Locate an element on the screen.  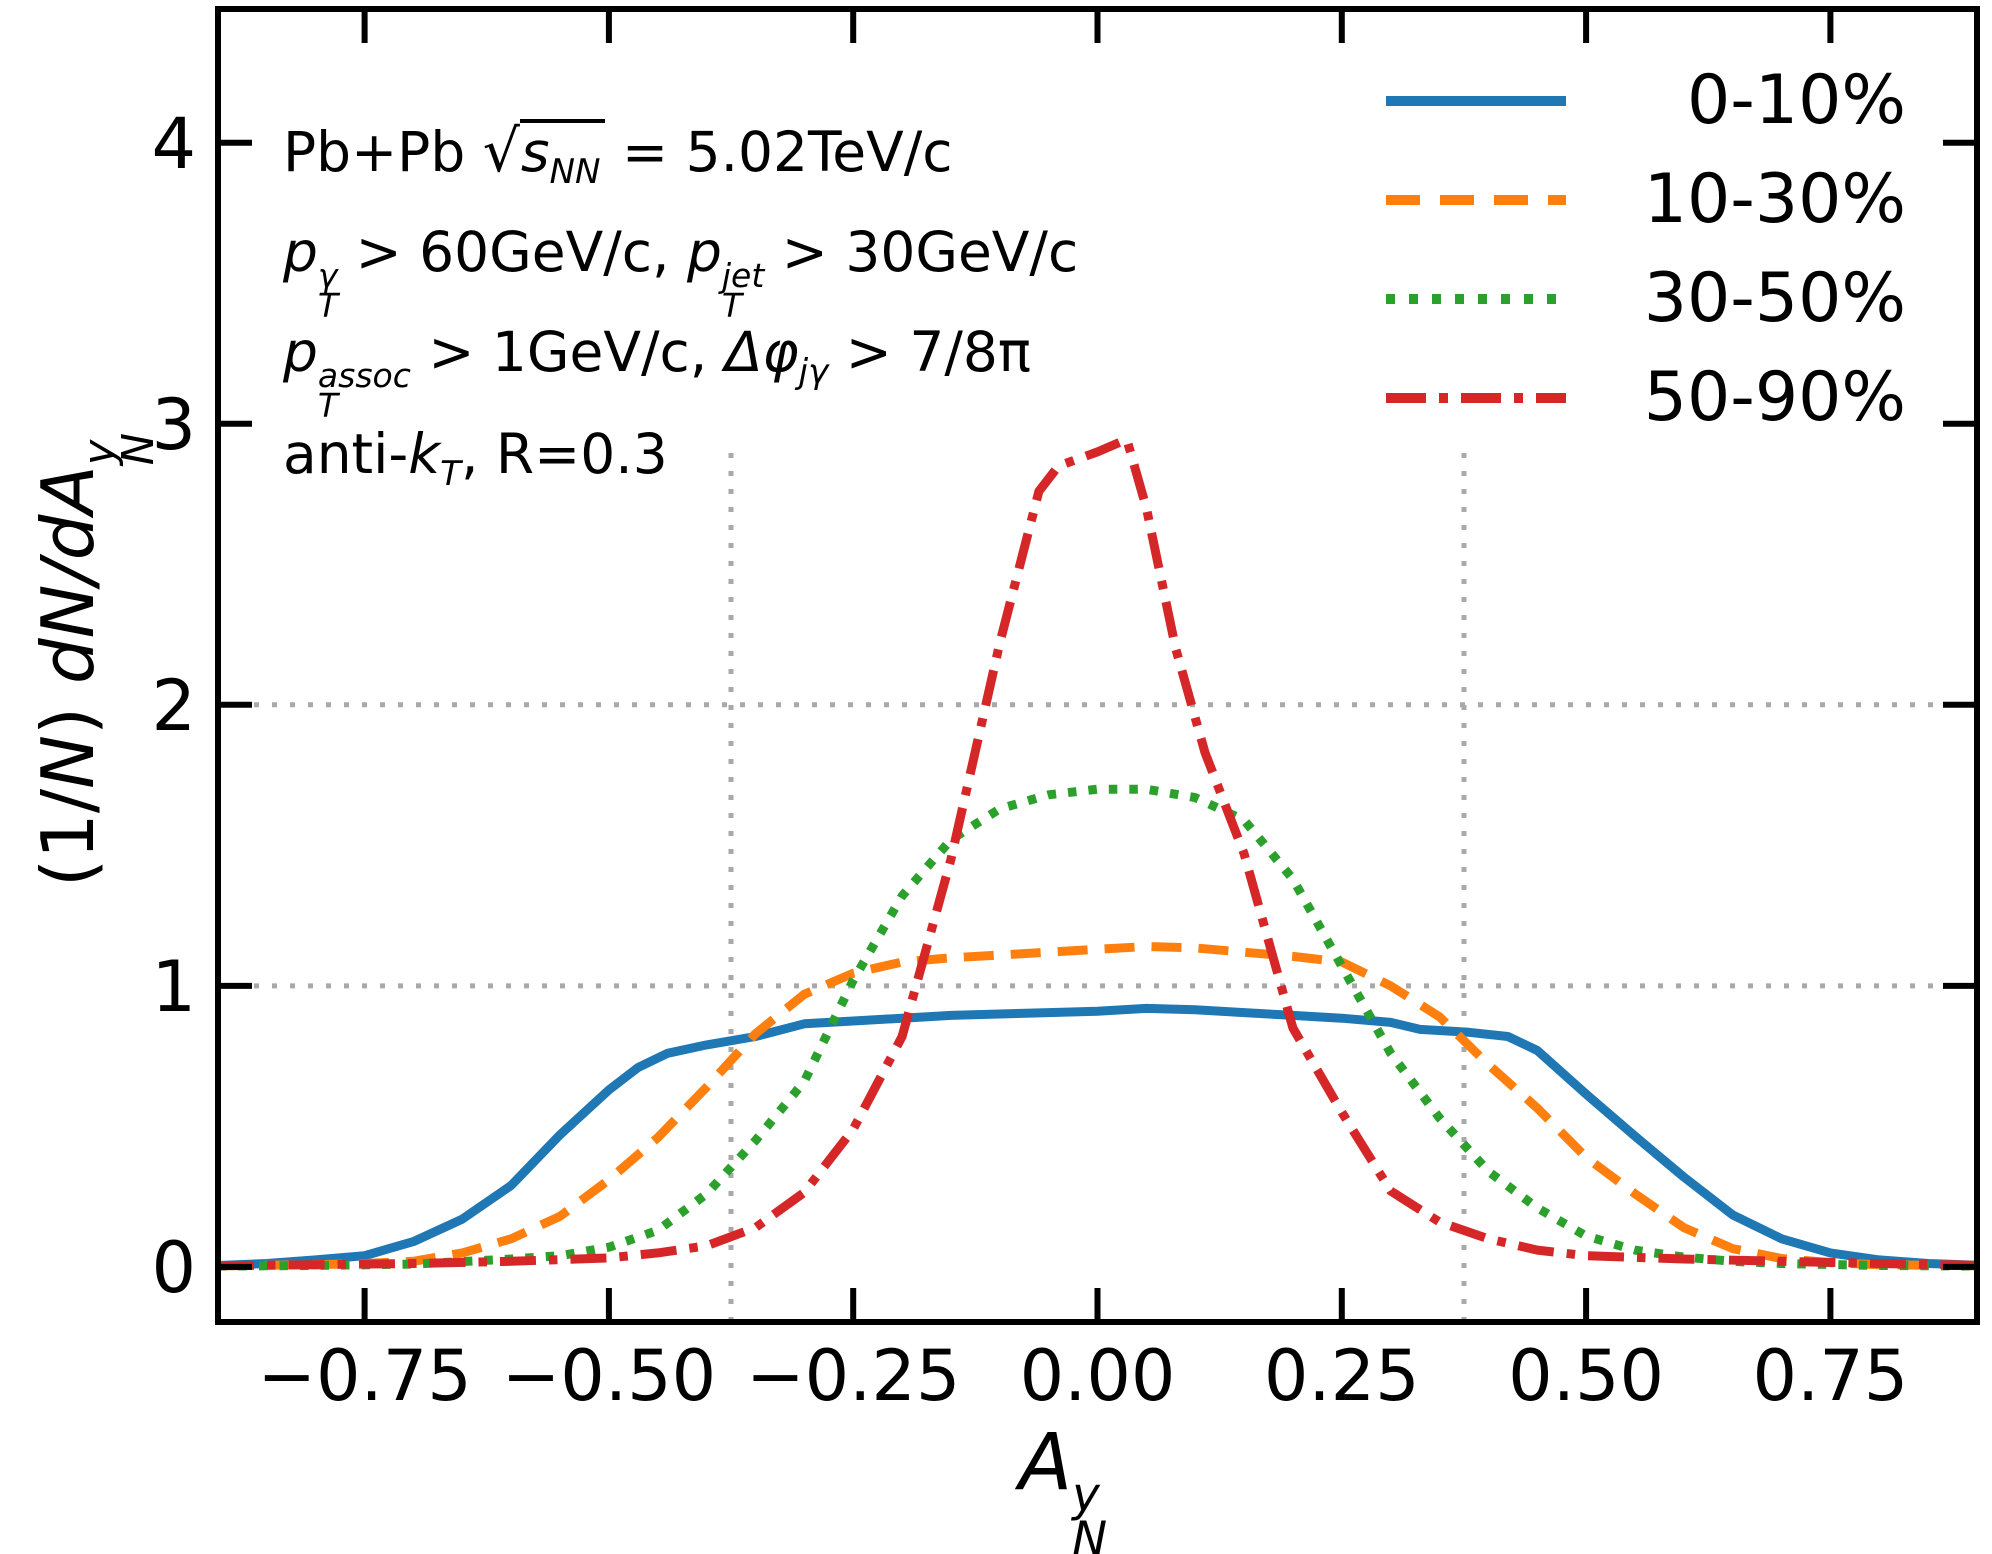
y-axis-title: (1/N) dN/dA y N is located at coordinates (95, 660).